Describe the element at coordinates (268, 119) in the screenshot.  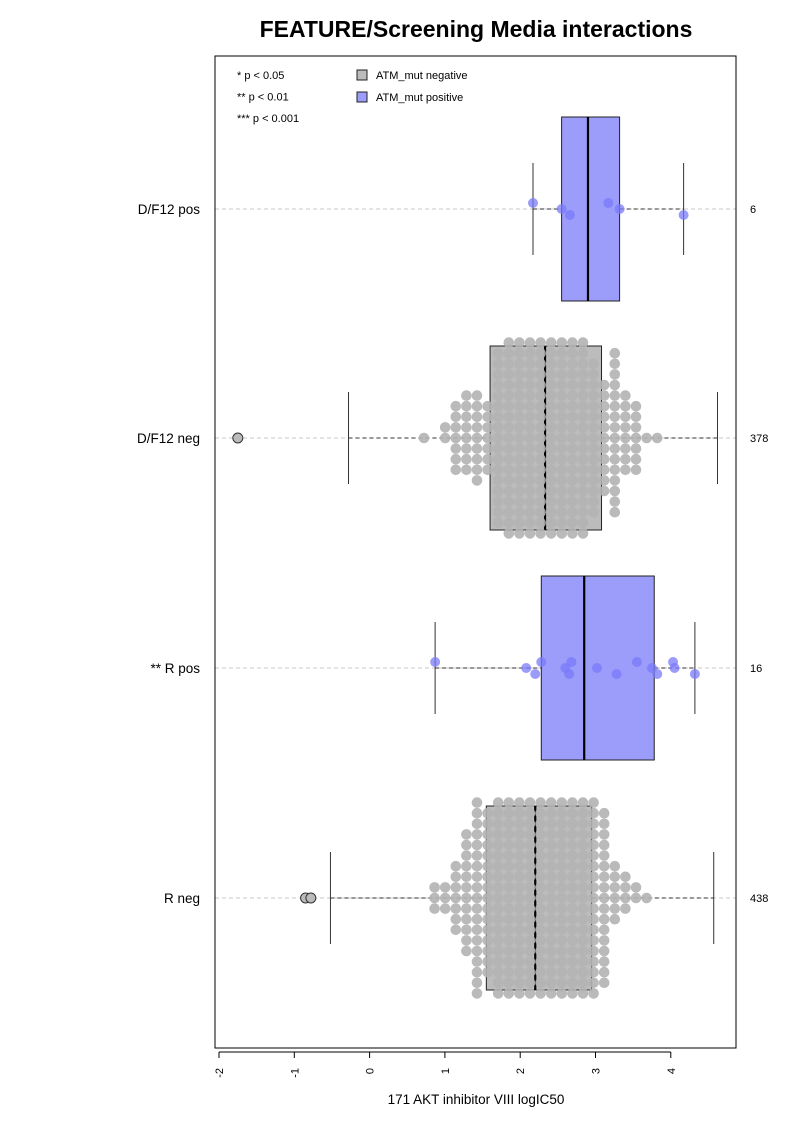
I see `significance-legend-item: *** p < 0.001` at that location.